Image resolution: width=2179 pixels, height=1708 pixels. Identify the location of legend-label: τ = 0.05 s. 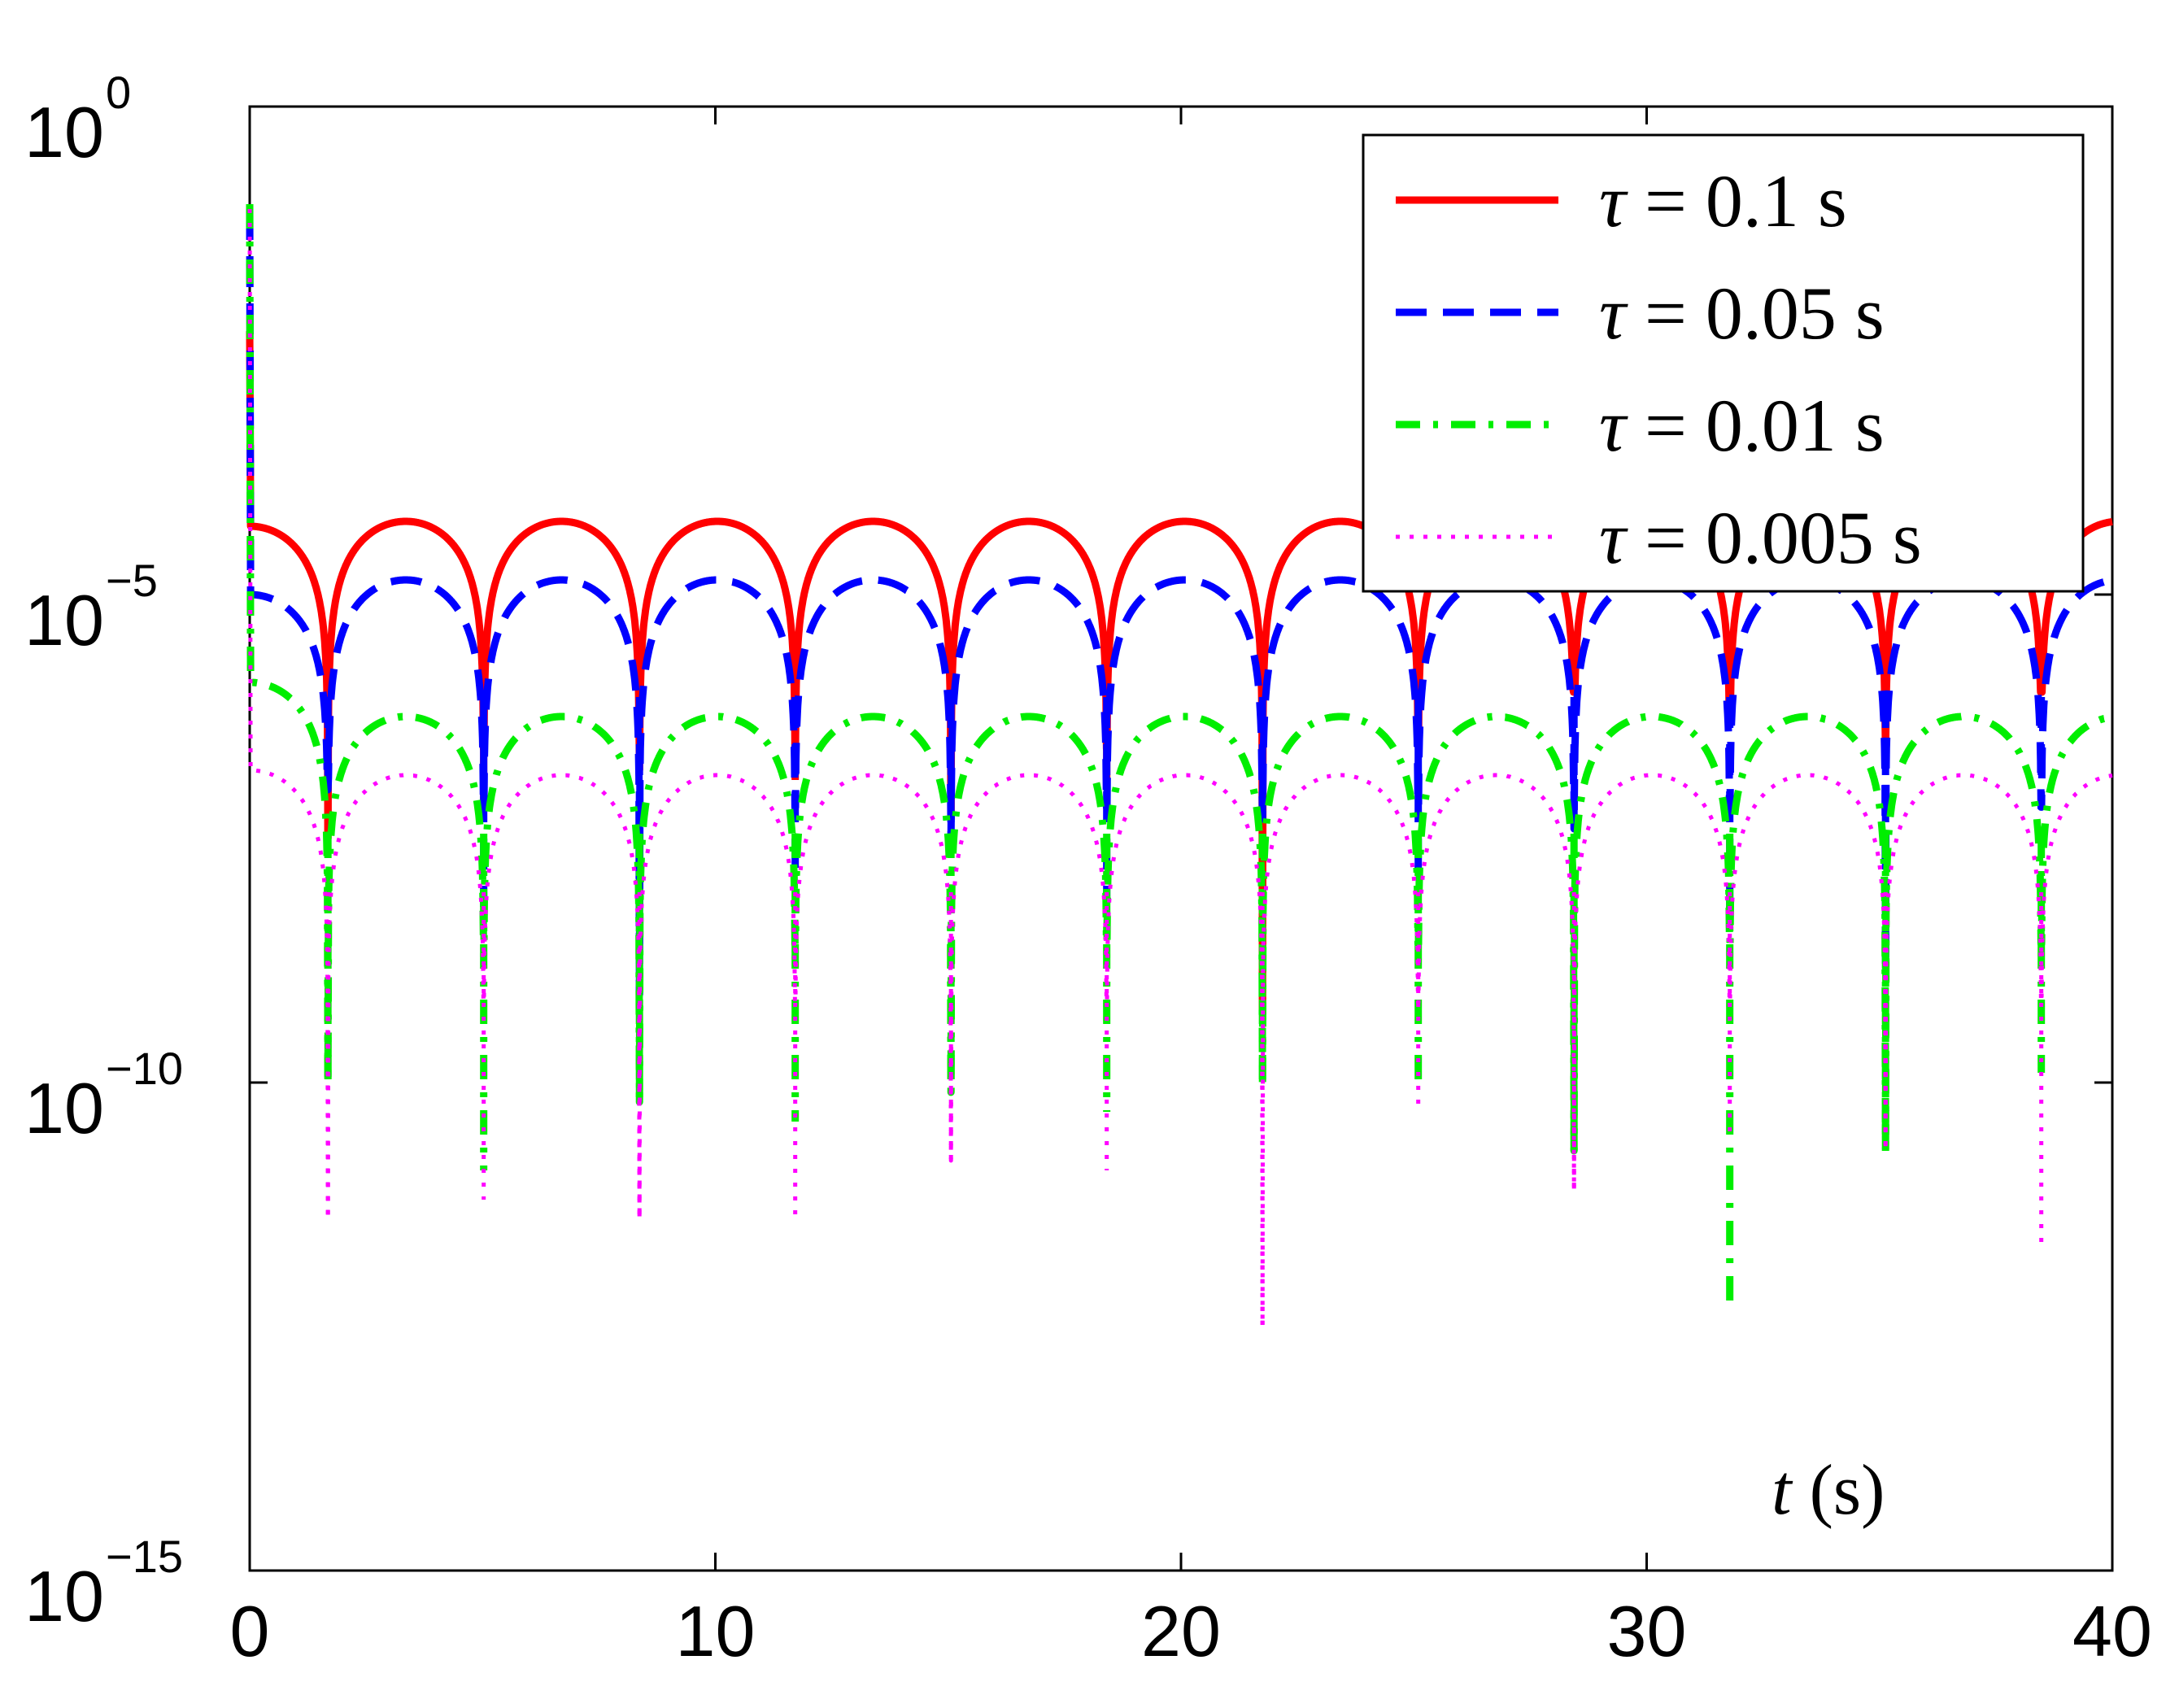
(1742, 313).